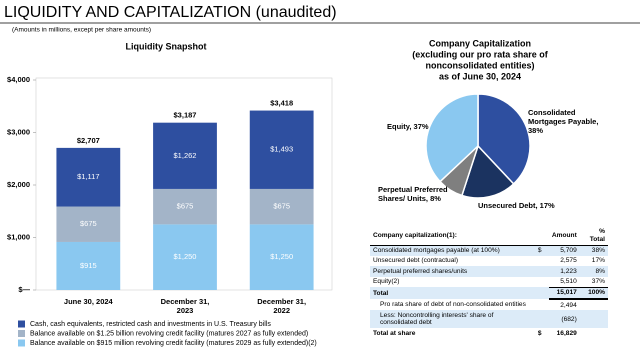 The height and width of the screenshot is (354, 640). Describe the element at coordinates (564, 293) in the screenshot. I see `table-cell: 15,017` at that location.